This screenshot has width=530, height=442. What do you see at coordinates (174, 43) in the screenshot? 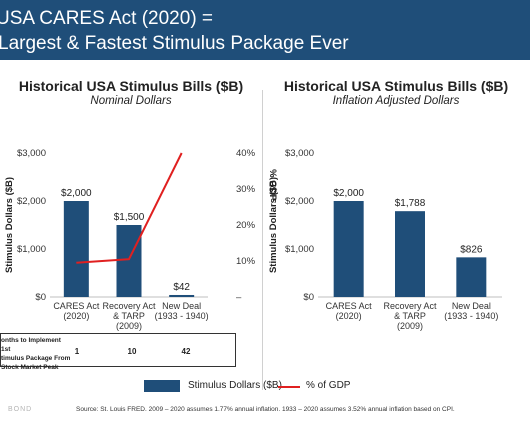
I see `banner-title-line-2: Largest & Fastest Stimulus Package Ever` at bounding box center [174, 43].